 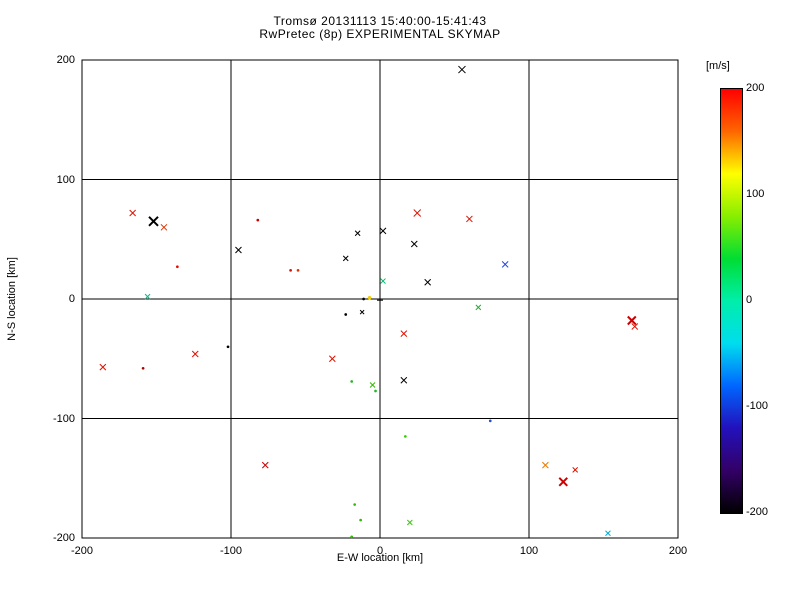 What do you see at coordinates (63, 538) in the screenshot?
I see `y-tick-label: -200` at bounding box center [63, 538].